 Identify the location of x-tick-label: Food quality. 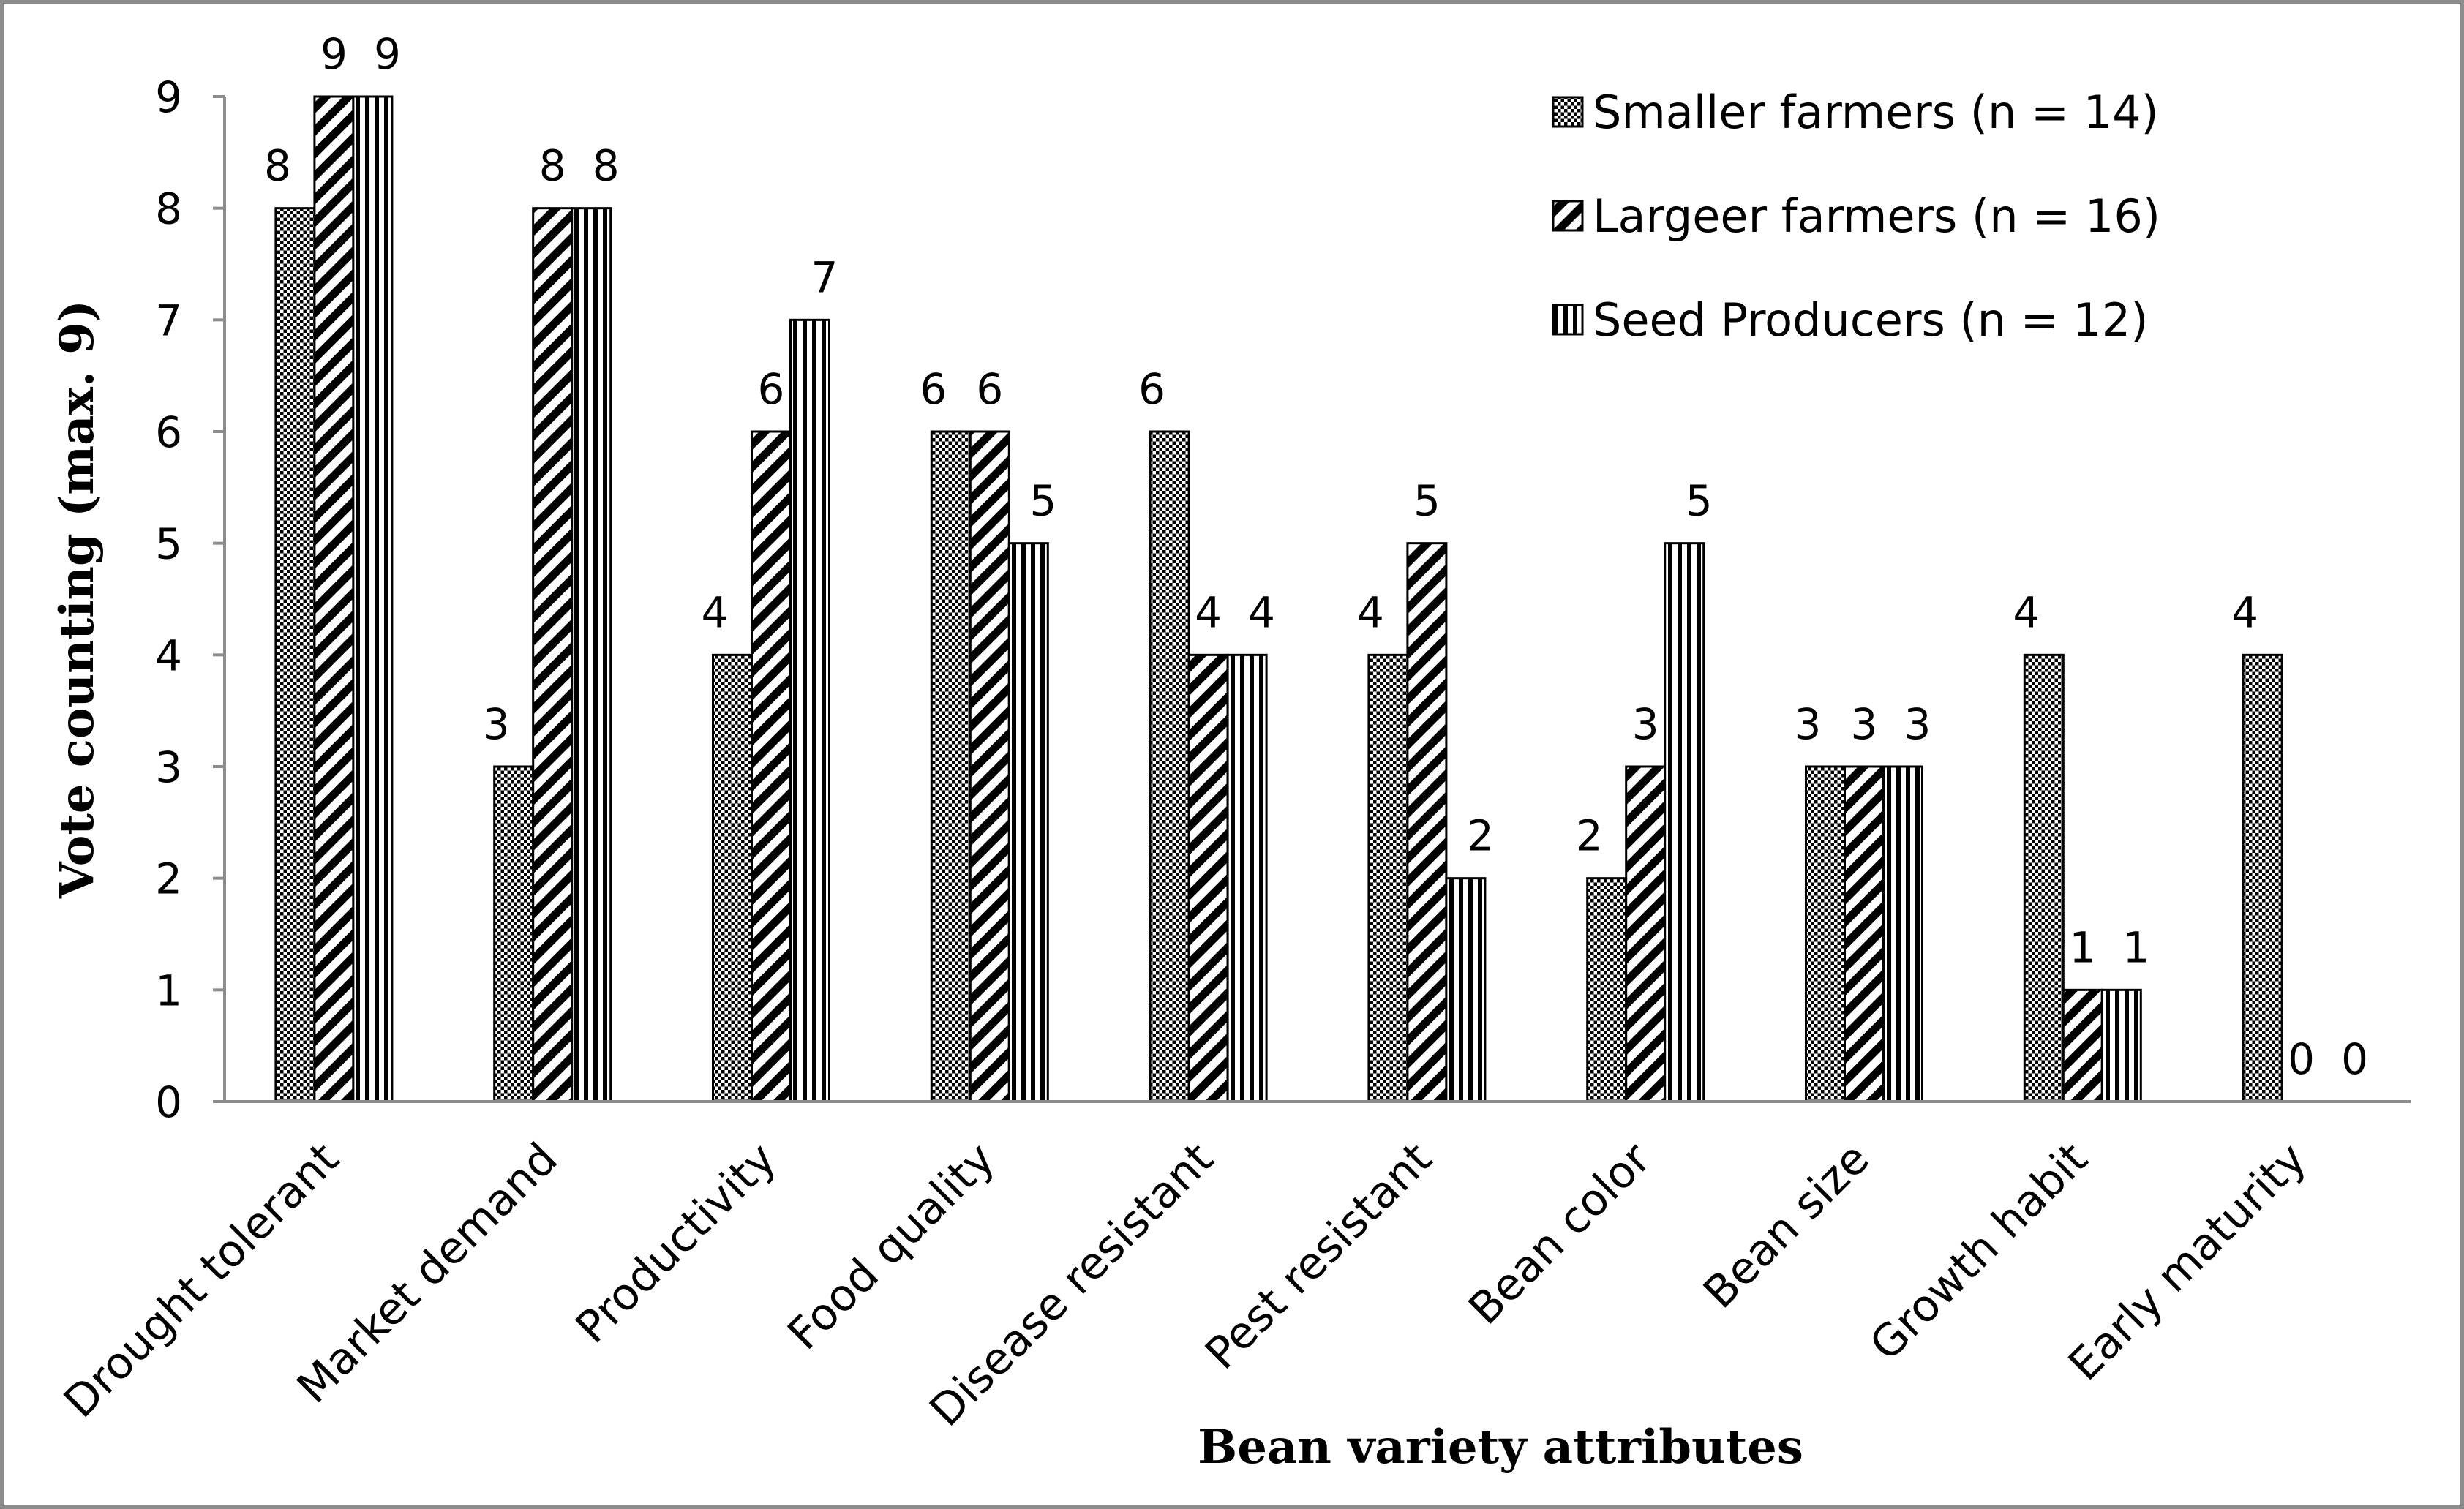
(891, 1246).